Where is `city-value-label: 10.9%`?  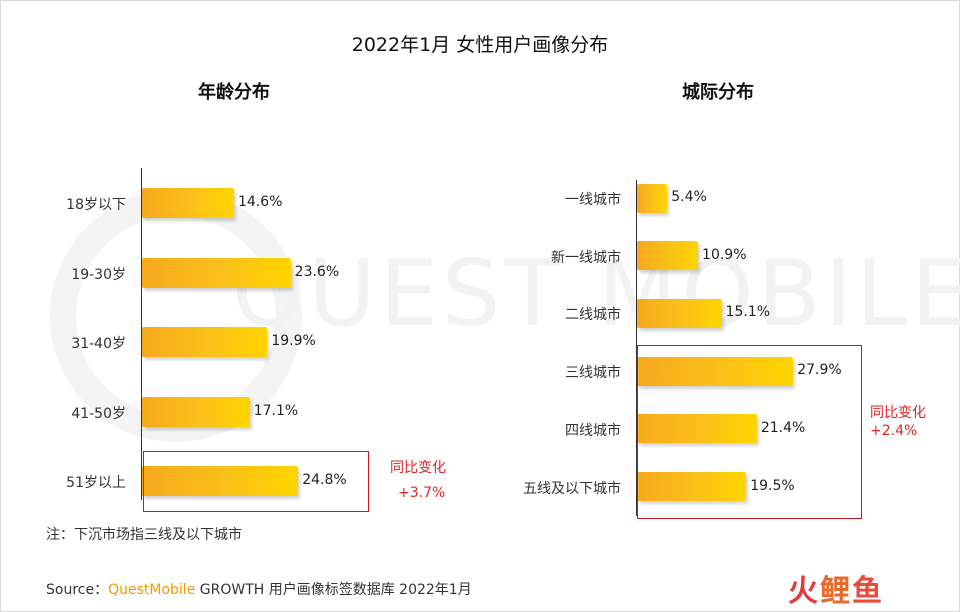 city-value-label: 10.9% is located at coordinates (724, 254).